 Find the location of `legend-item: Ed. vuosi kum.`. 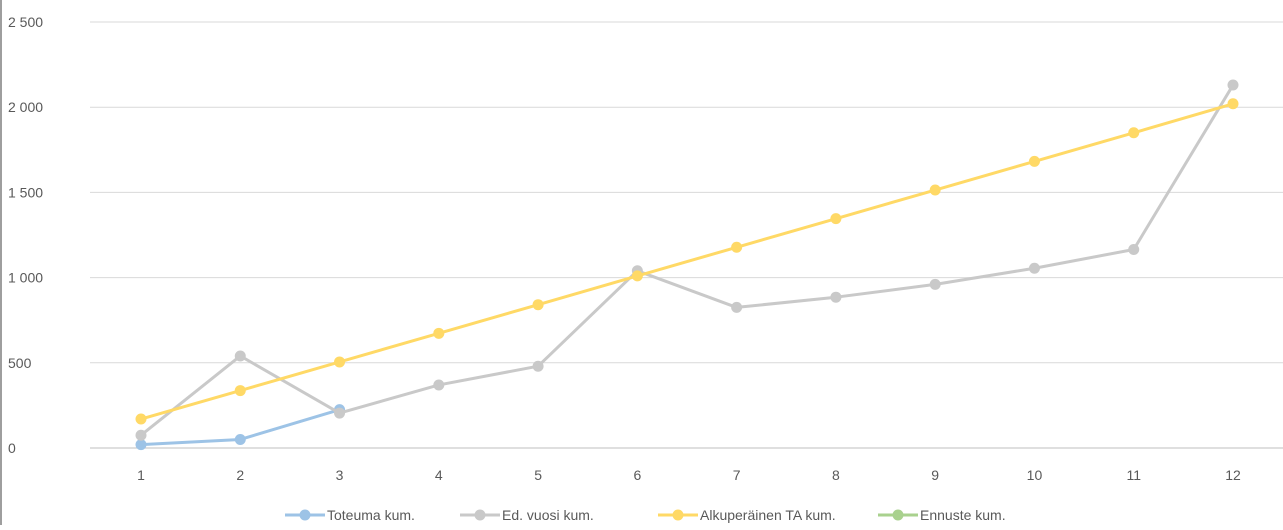

legend-item: Ed. vuosi kum. is located at coordinates (527, 515).